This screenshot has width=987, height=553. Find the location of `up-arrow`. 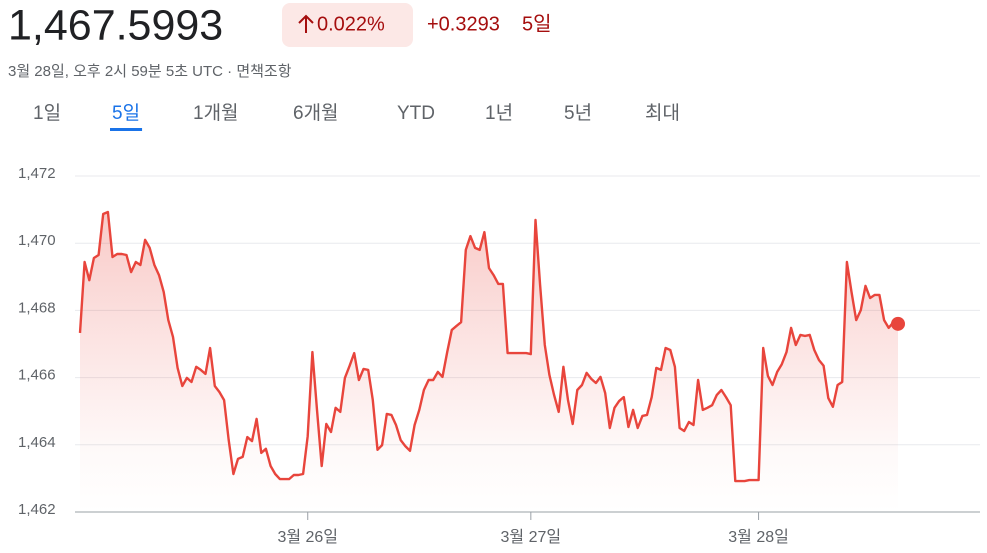

up-arrow is located at coordinates (306, 23).